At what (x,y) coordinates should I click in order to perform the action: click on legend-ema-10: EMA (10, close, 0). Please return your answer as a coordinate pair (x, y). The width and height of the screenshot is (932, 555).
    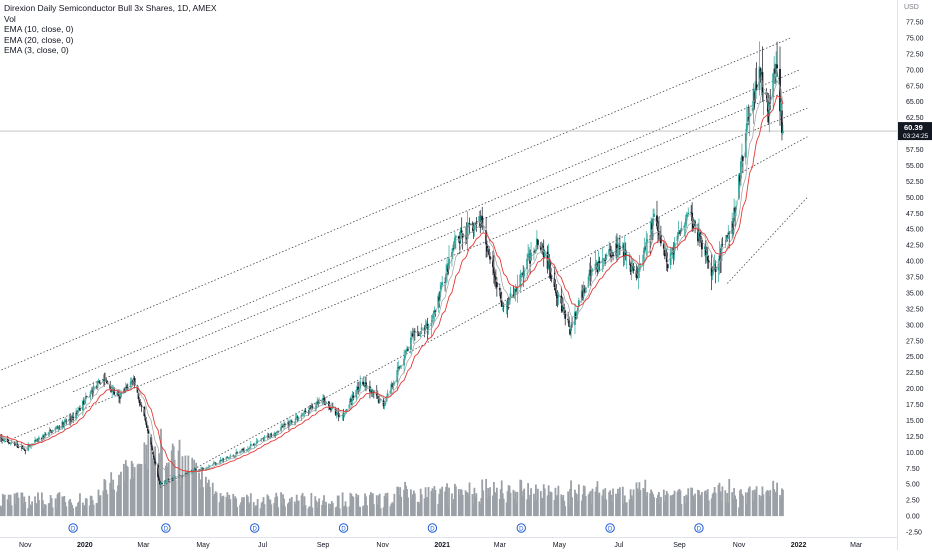
    Looking at the image, I should click on (39, 29).